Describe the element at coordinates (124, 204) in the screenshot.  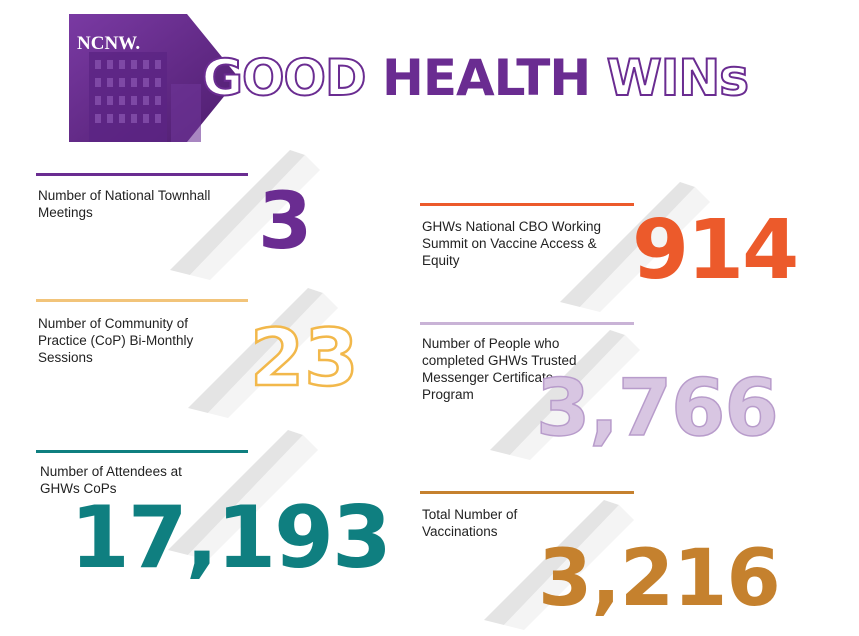
I see `townhall-label: Number of National Townhall Meetings` at that location.